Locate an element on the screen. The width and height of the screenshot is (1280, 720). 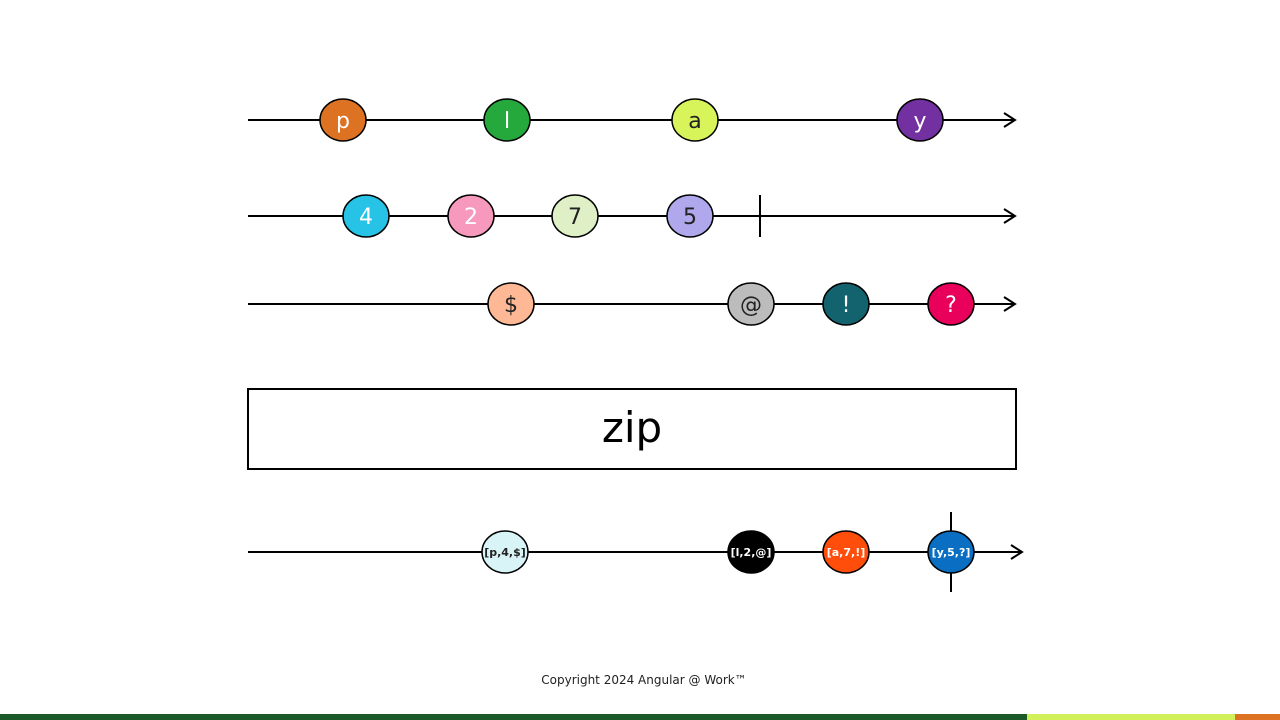
stream-output: [p,4,$] [l,2,@] [a,7,!] [y,5,?] is located at coordinates (636, 552).